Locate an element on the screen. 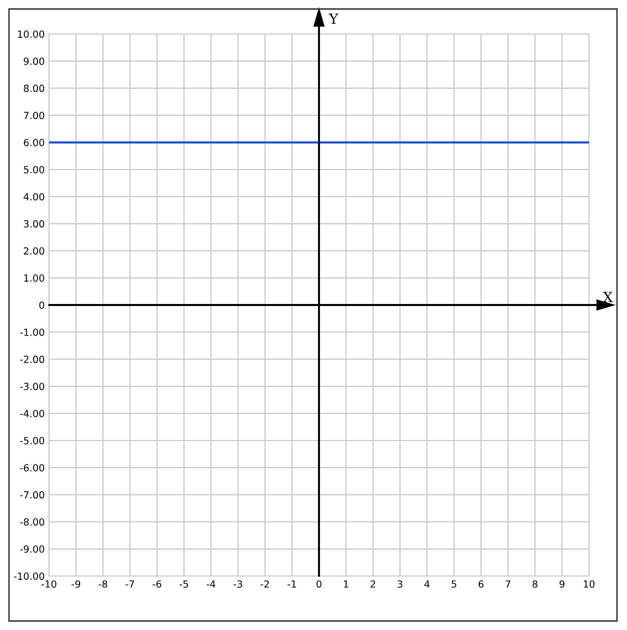  y-tick-label: 1.00 is located at coordinates (34, 278).